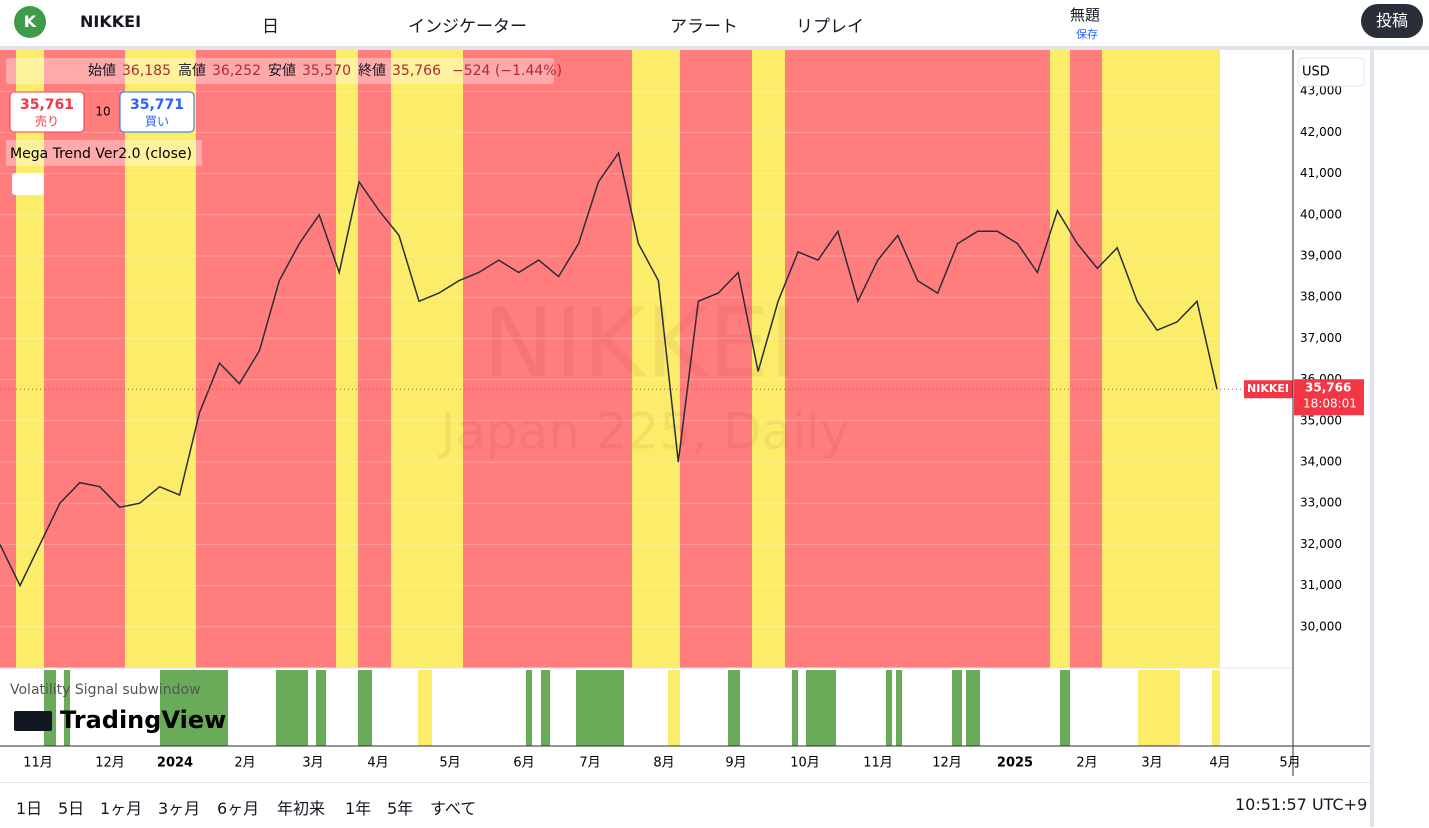  I want to click on legend-open-label: 始値, so click(102, 71).